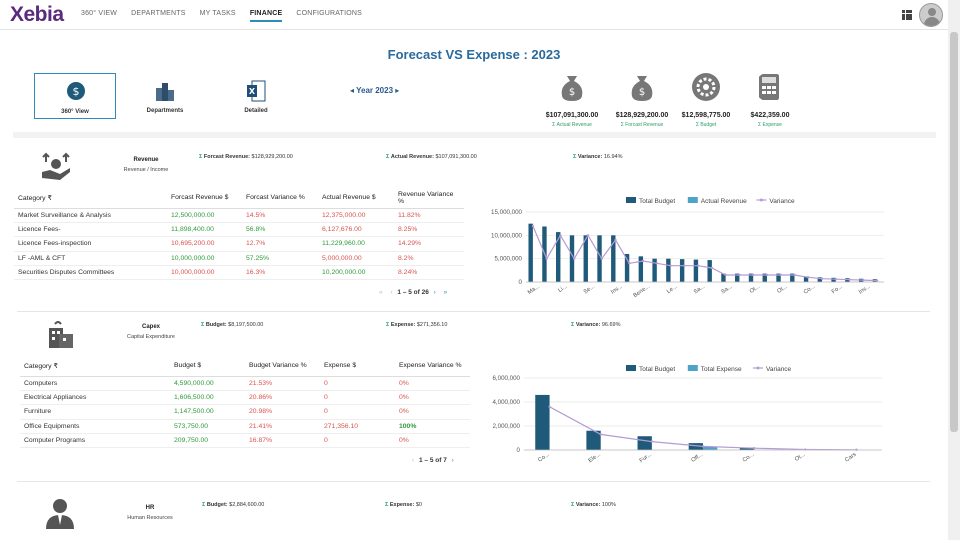  Describe the element at coordinates (204, 198) in the screenshot. I see `column-header: Forcast Revenue $` at that location.